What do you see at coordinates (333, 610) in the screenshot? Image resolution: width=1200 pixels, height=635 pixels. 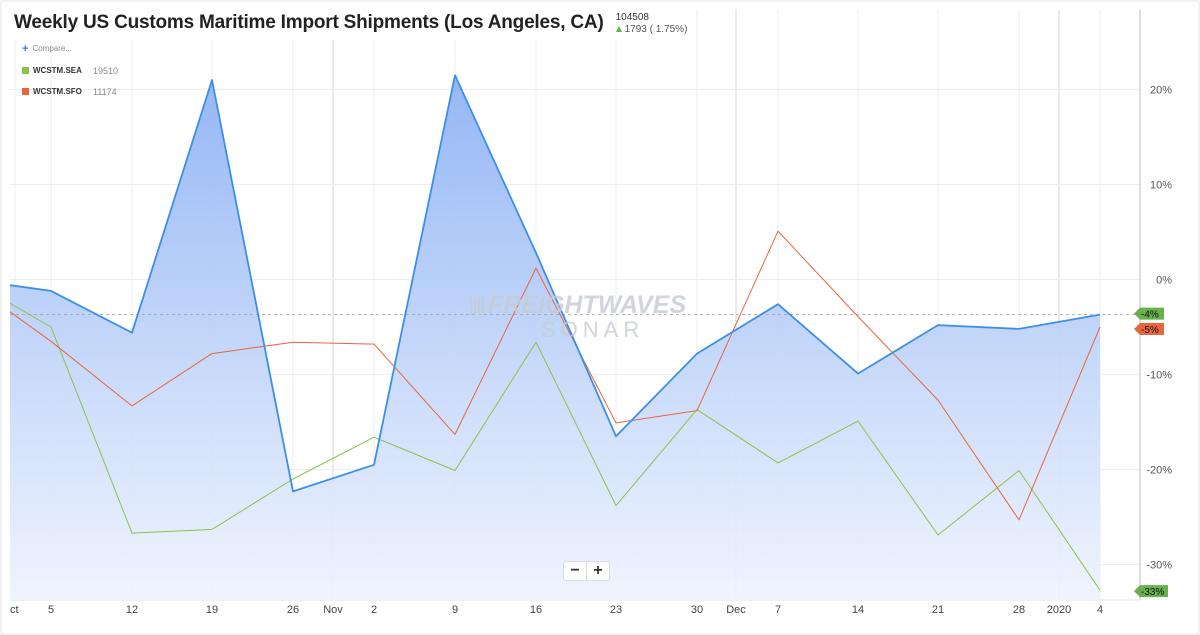 I see `x-tick-label: Nov` at bounding box center [333, 610].